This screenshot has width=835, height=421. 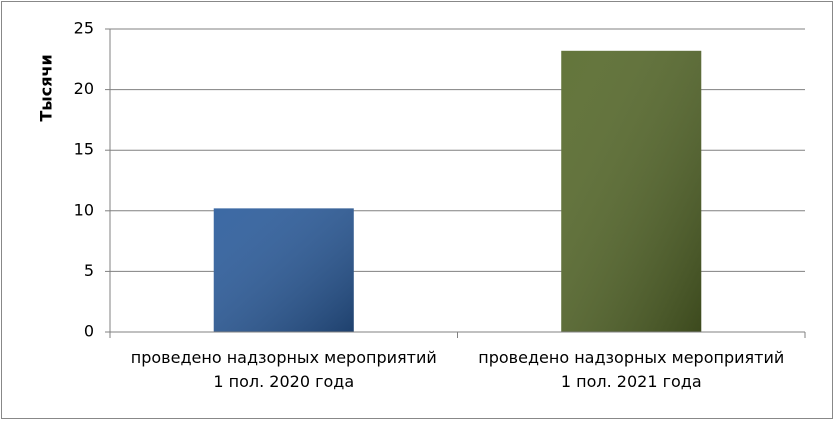 What do you see at coordinates (84, 149) in the screenshot?
I see `y-tick-label: 15` at bounding box center [84, 149].